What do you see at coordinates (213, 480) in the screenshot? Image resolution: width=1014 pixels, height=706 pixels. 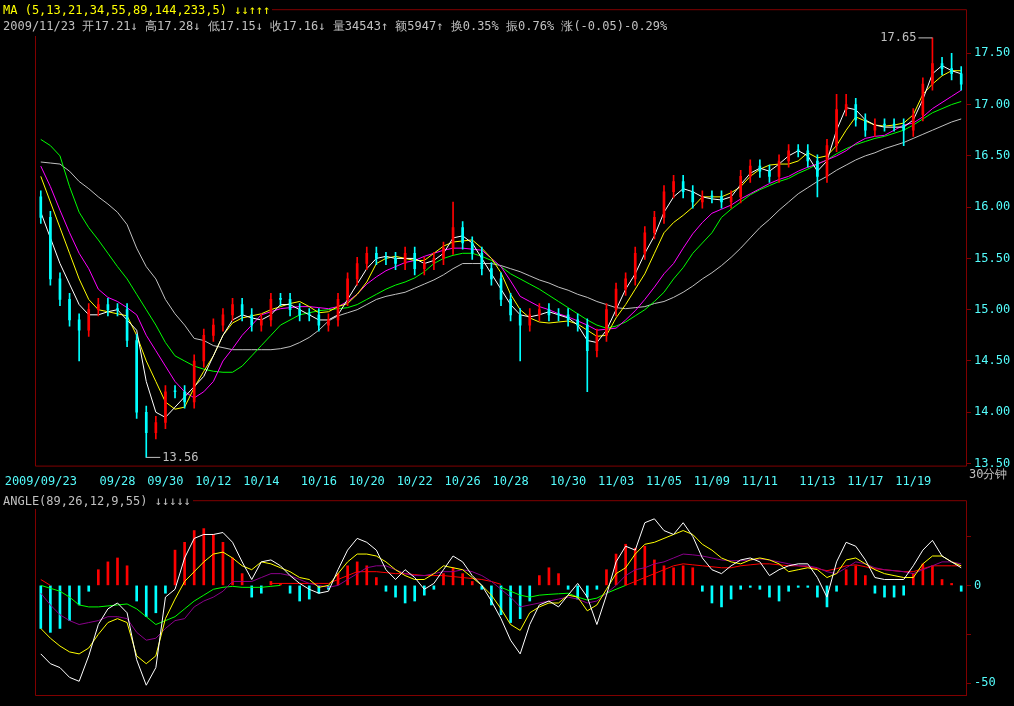 I see `x-tick-label: 10/12` at bounding box center [213, 480].